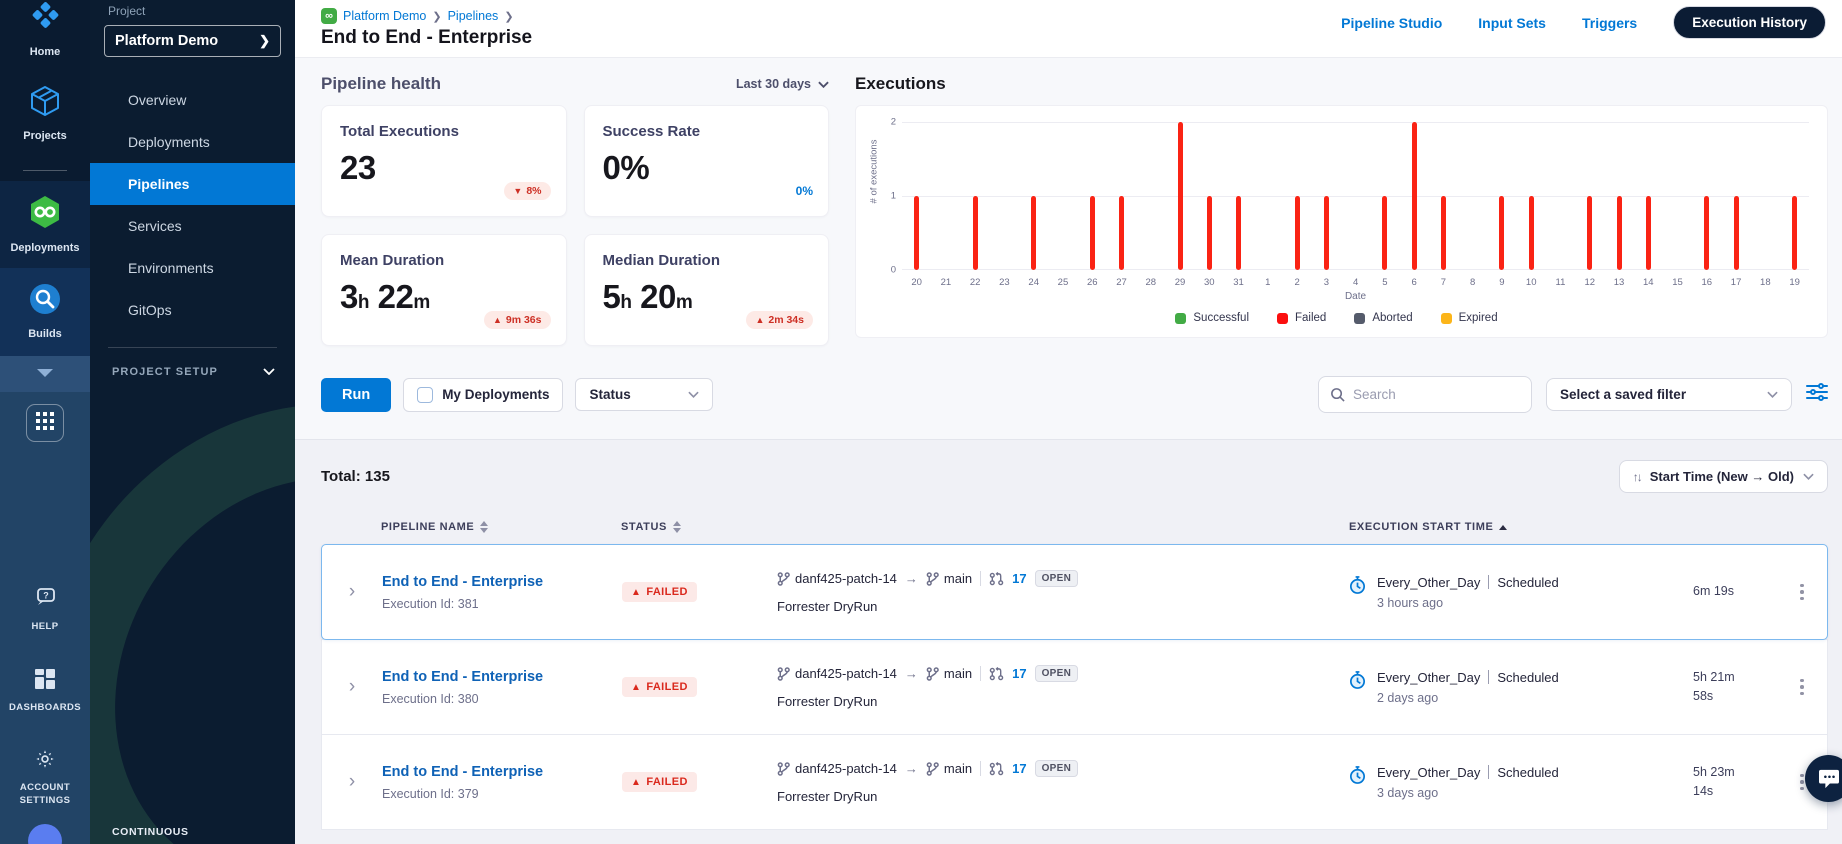  What do you see at coordinates (698, 527) in the screenshot?
I see `column-status: STATUS` at bounding box center [698, 527].